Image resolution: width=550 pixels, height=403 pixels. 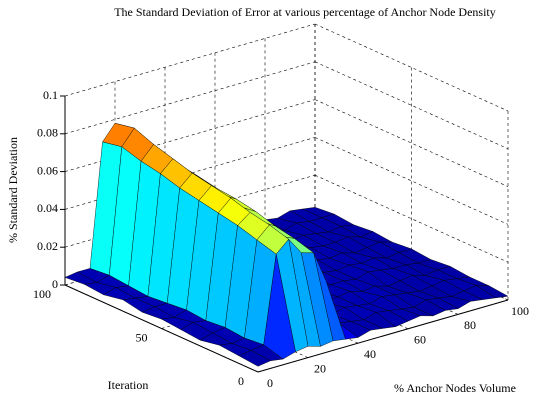 I want to click on z-axis-label: % Standard Deviation, so click(x=13, y=190).